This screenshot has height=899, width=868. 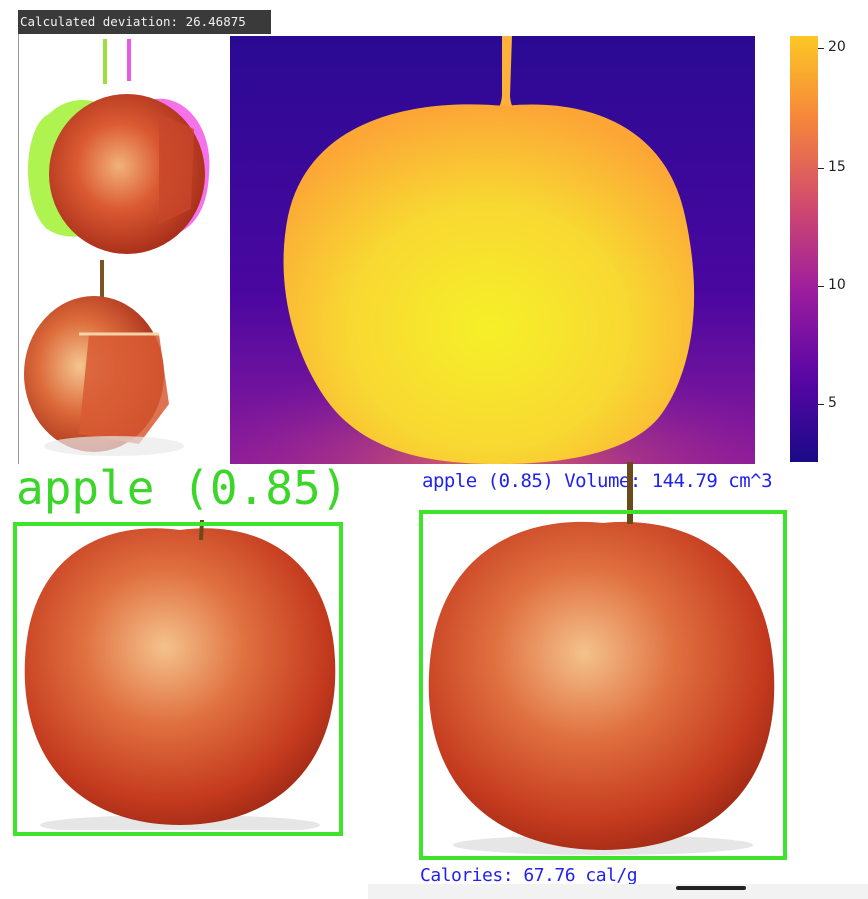 I want to click on calories-label: Calories: 67.76 cal/g, so click(x=529, y=875).